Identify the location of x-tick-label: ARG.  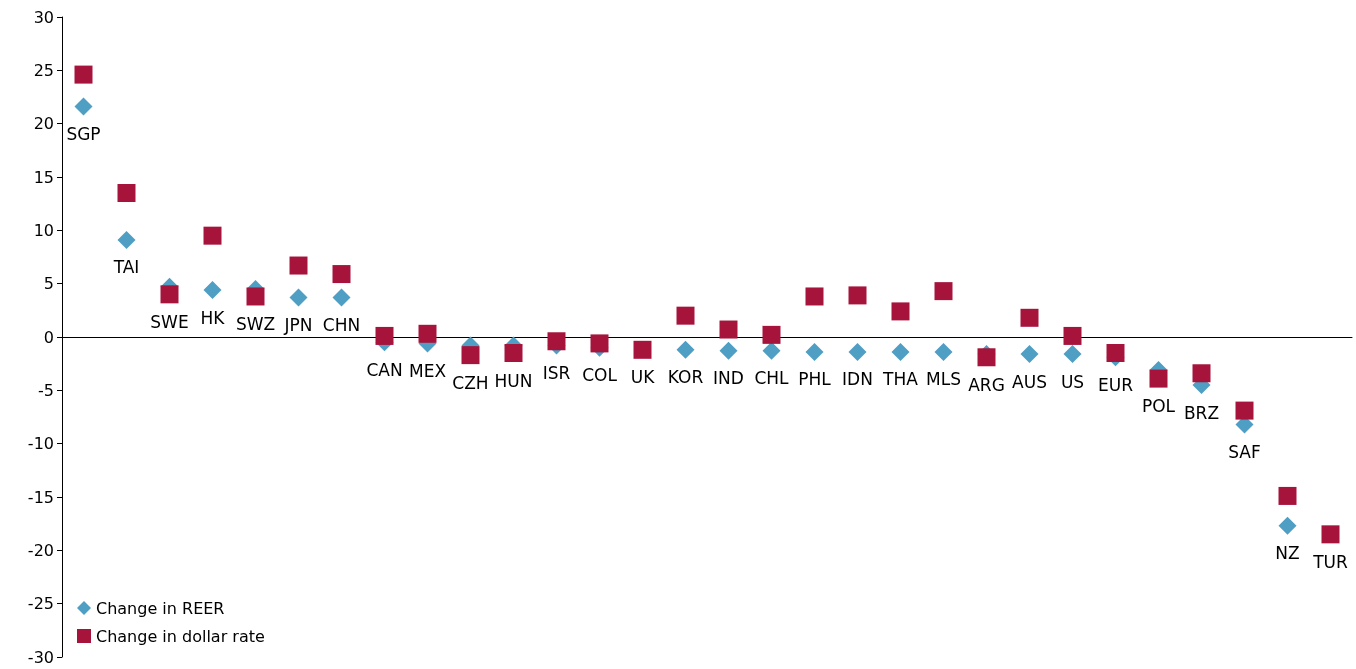
(986, 384).